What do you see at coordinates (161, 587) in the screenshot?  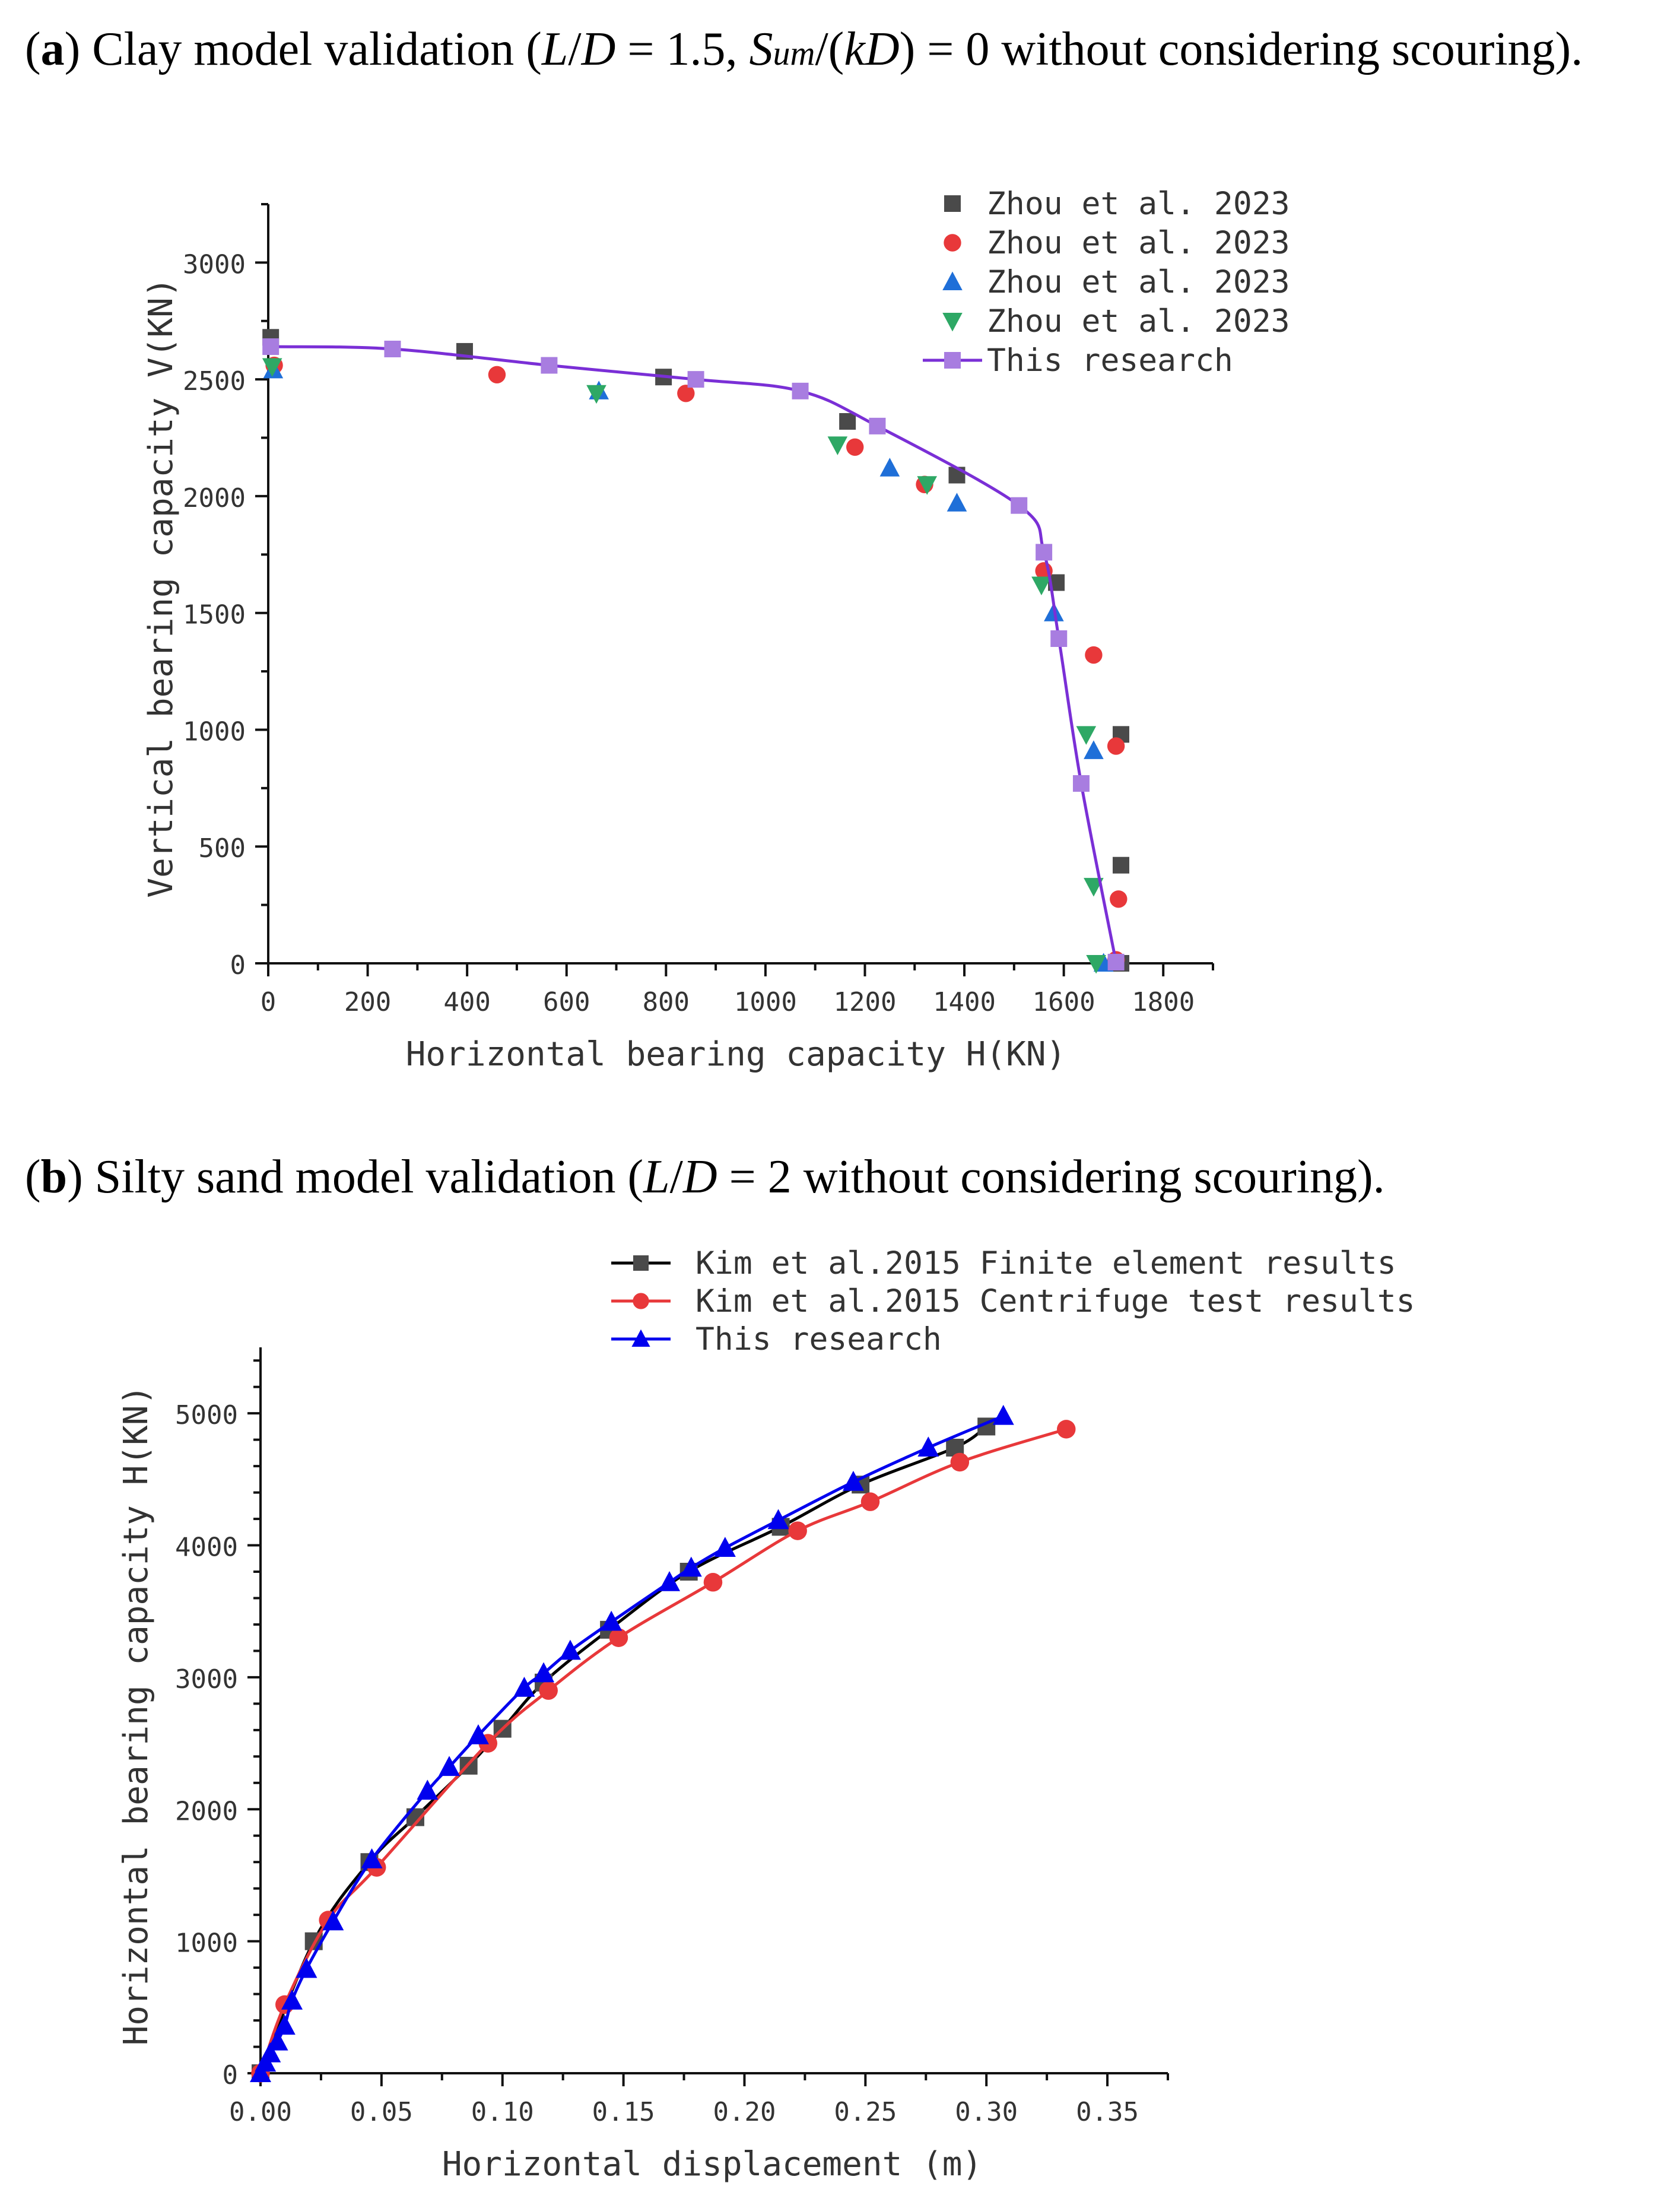 I see `chart0-y-axis-label: Vertical bearing capacity V(KN)` at bounding box center [161, 587].